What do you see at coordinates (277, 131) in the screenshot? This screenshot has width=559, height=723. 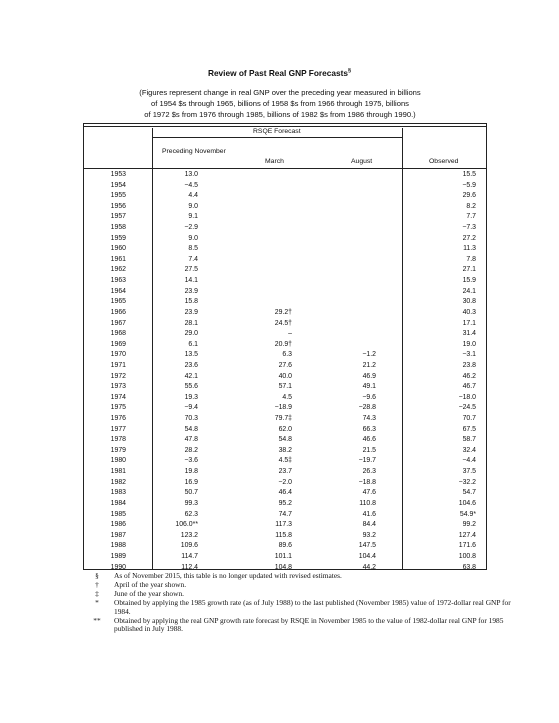 I see `header-rsqe-forecast: RSQE Forecast` at bounding box center [277, 131].